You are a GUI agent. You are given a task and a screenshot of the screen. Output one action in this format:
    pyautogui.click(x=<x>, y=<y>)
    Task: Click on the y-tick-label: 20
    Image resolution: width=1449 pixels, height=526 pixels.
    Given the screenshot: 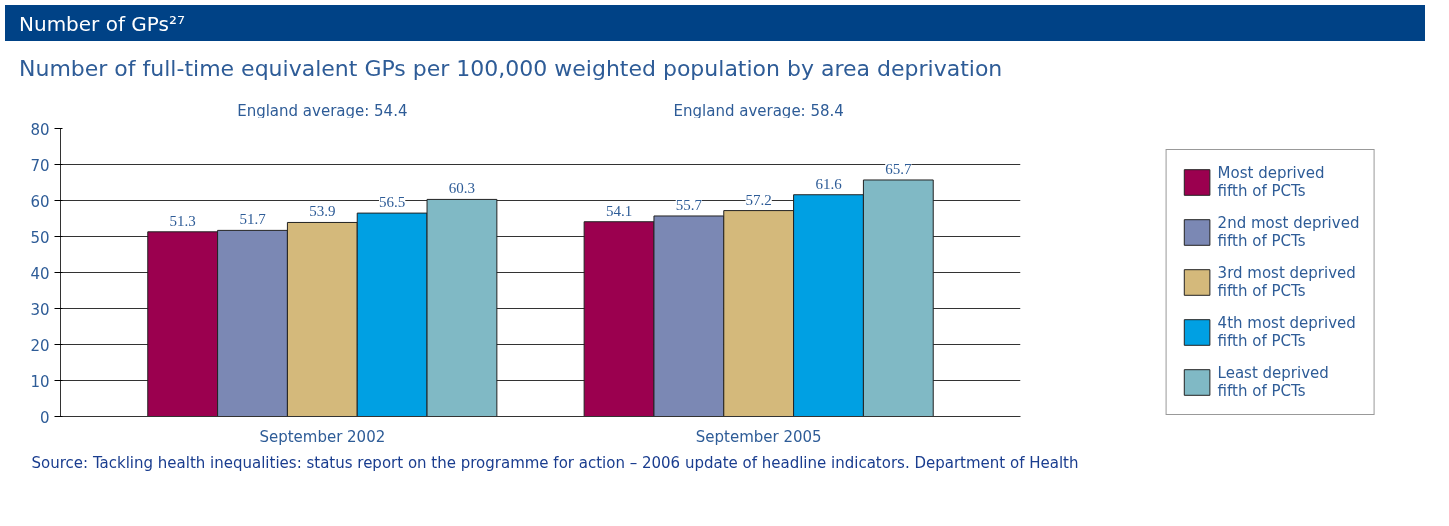 What is the action you would take?
    pyautogui.click(x=40, y=345)
    